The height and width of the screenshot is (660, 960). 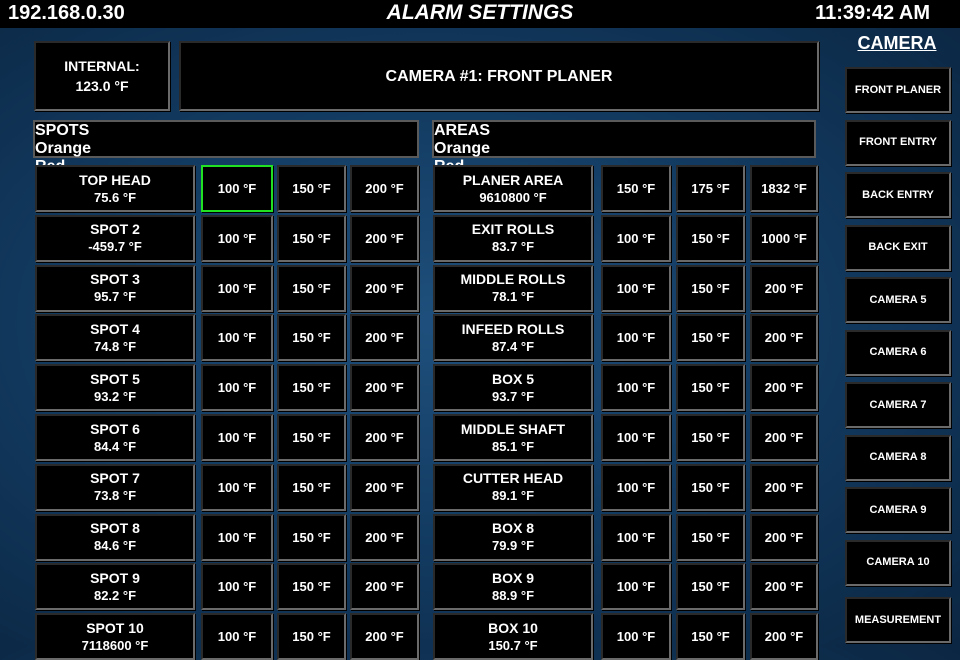 I want to click on button-label: BACK ENTRY, so click(x=898, y=194).